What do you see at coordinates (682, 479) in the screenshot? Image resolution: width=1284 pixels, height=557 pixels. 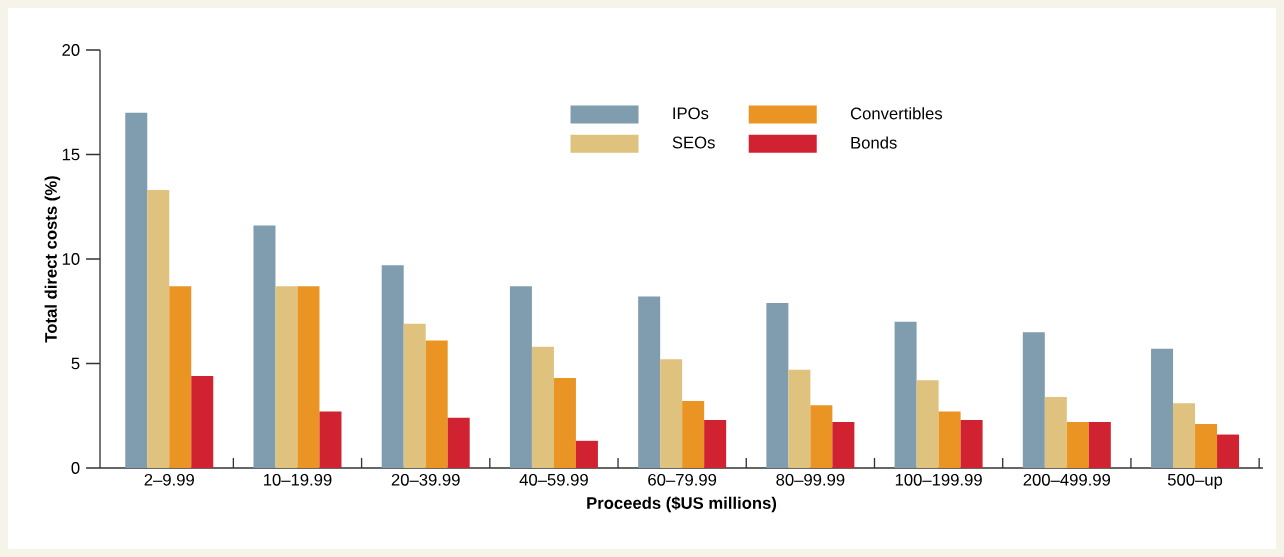 I see `x-tick-label: 60–79.99` at bounding box center [682, 479].